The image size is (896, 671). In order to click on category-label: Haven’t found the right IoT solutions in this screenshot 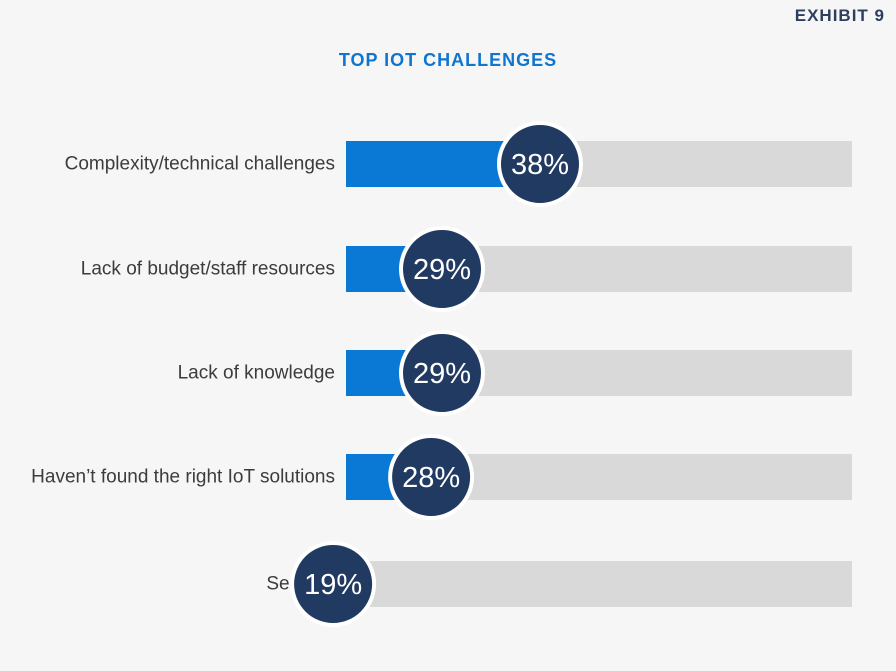, I will do `click(183, 477)`.